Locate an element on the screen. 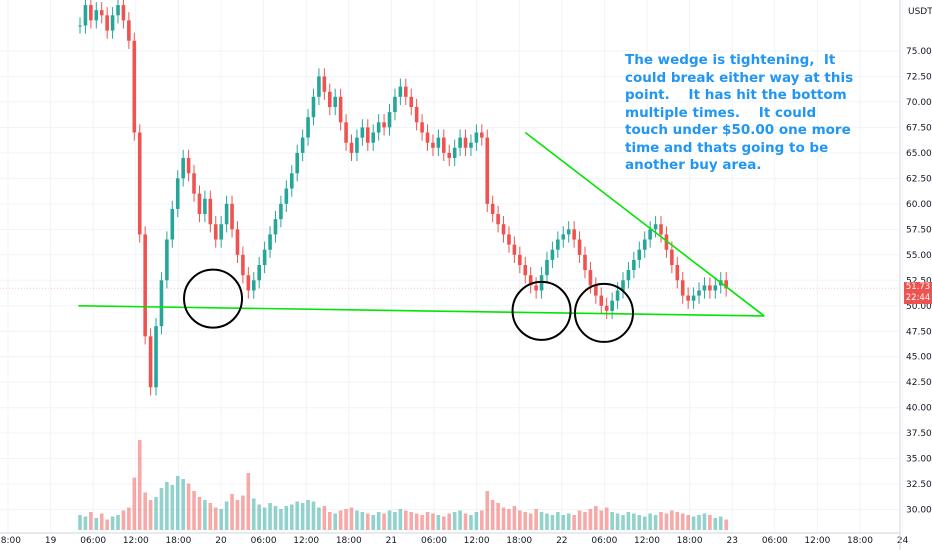 The image size is (932, 550). x-tick-label: 12:00 is located at coordinates (477, 541).